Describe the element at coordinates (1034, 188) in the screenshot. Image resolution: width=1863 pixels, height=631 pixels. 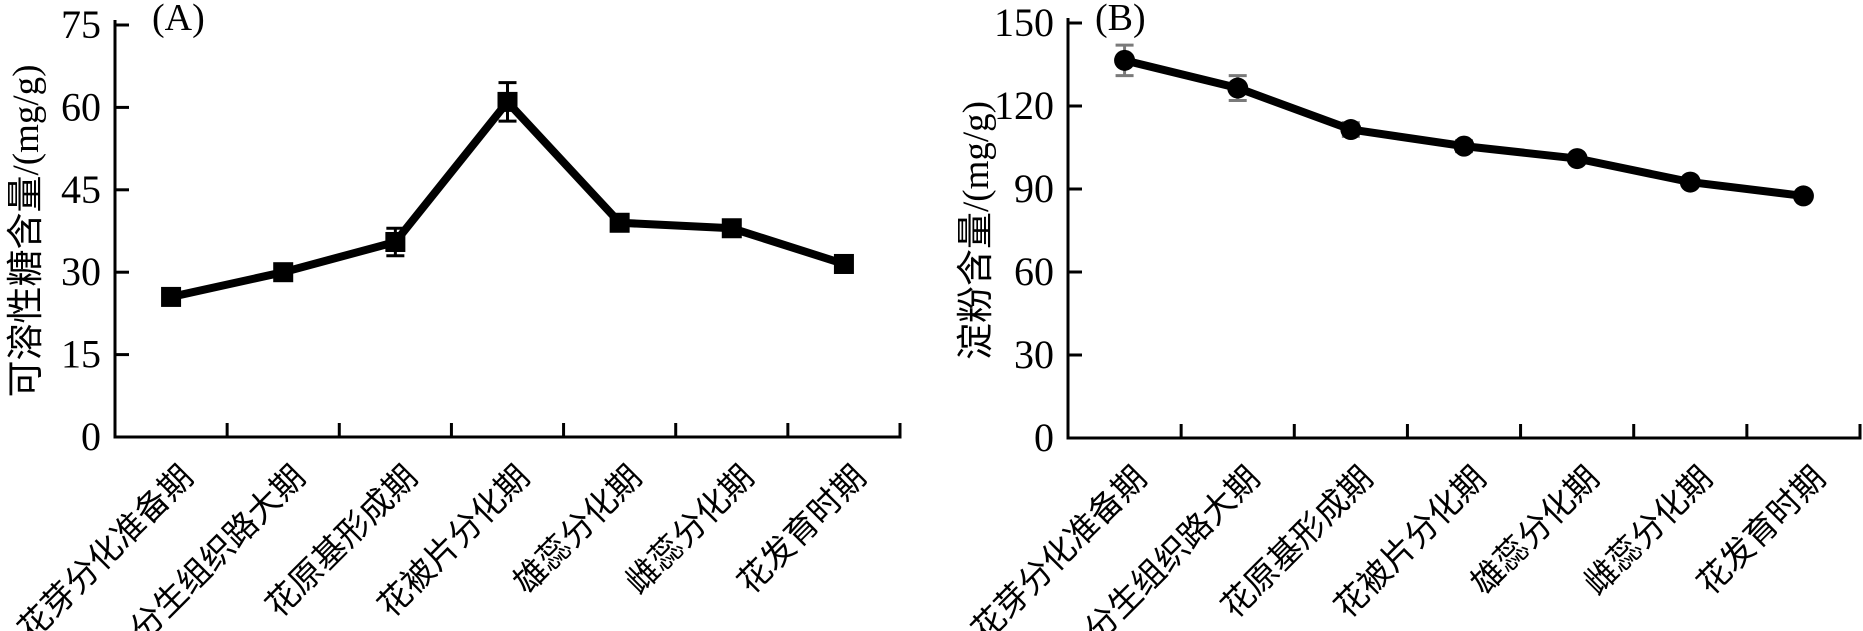
I see `y-tick-label: 90` at that location.